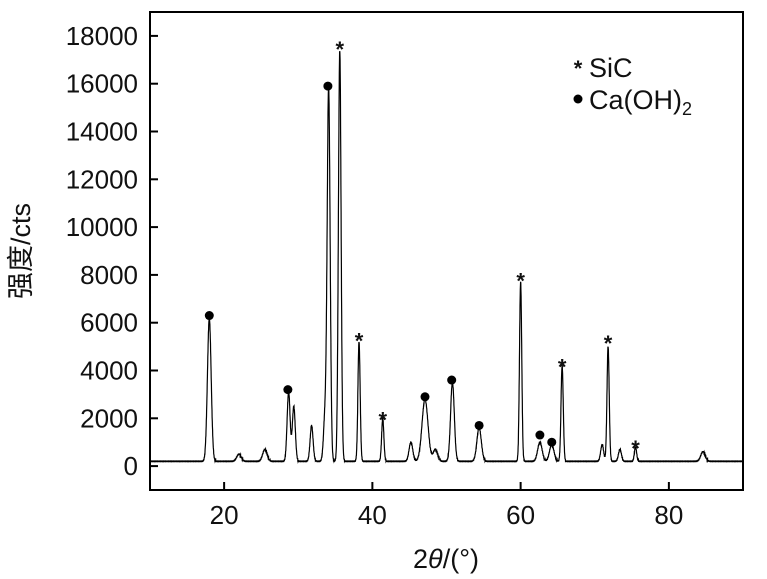 Image resolution: width=767 pixels, height=579 pixels. What do you see at coordinates (520, 515) in the screenshot?
I see `x-tick-label: 60` at bounding box center [520, 515].